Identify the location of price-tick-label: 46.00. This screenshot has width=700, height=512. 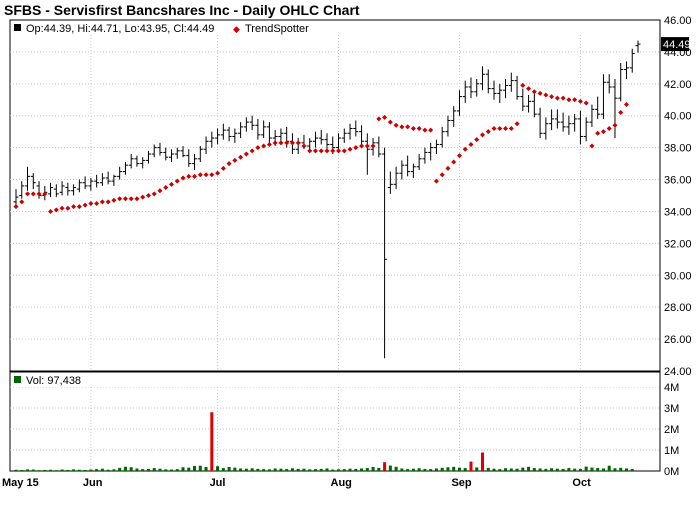
(678, 21).